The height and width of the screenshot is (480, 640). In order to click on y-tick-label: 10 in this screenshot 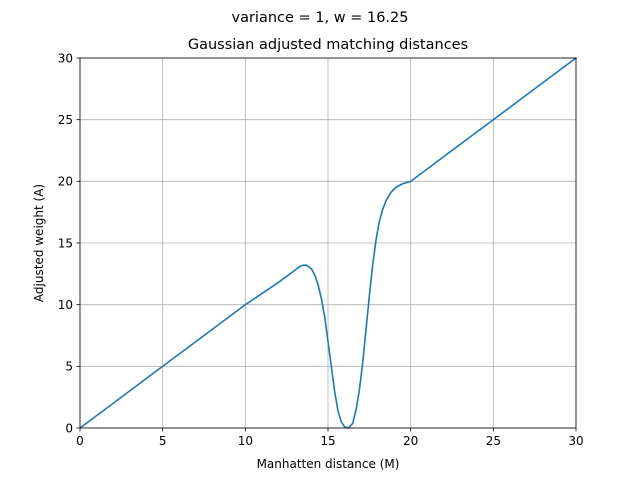, I will do `click(65, 305)`.